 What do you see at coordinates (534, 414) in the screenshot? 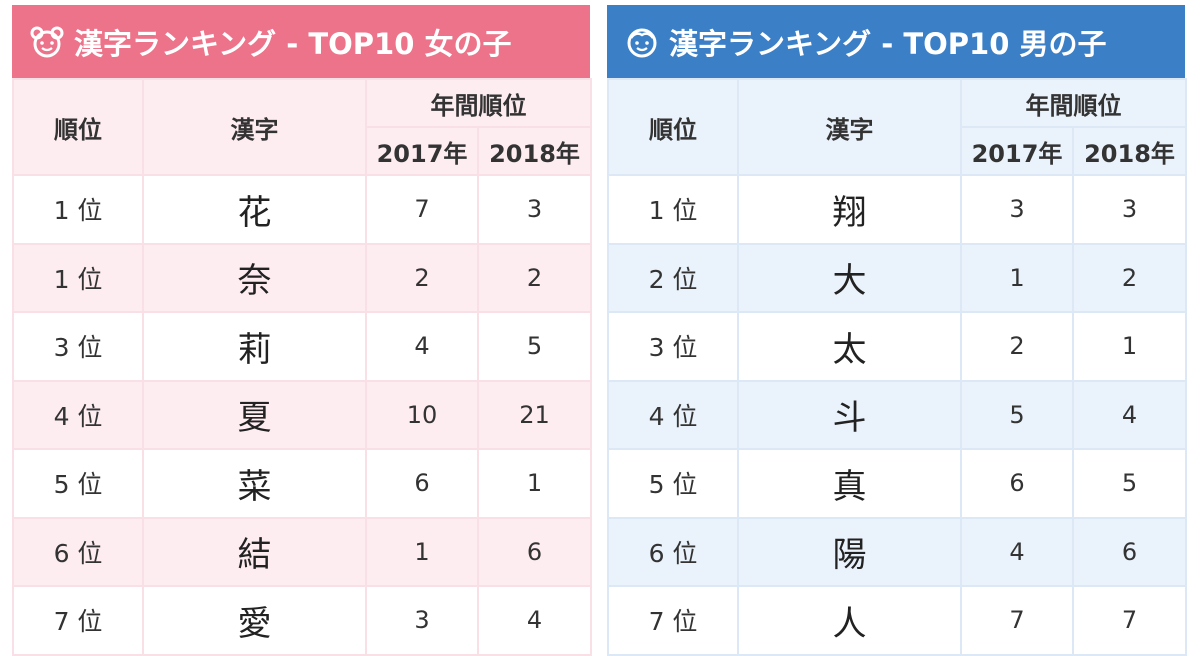
I see `rank-2018-cell: 21` at bounding box center [534, 414].